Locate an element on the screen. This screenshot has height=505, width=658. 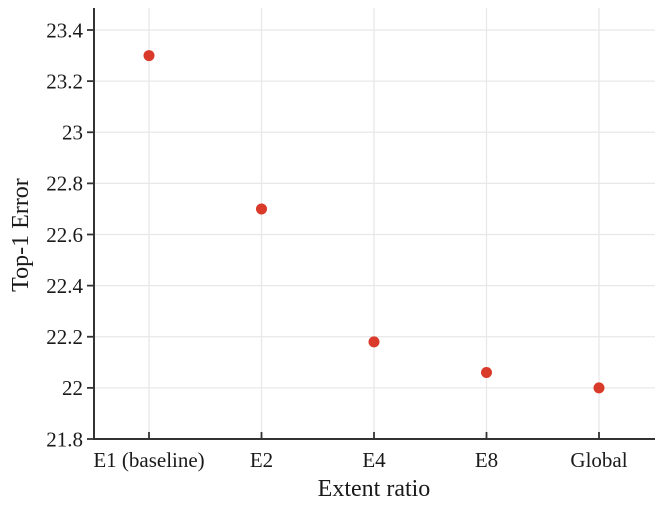
y-tick-label: 23.4 is located at coordinates (64, 30).